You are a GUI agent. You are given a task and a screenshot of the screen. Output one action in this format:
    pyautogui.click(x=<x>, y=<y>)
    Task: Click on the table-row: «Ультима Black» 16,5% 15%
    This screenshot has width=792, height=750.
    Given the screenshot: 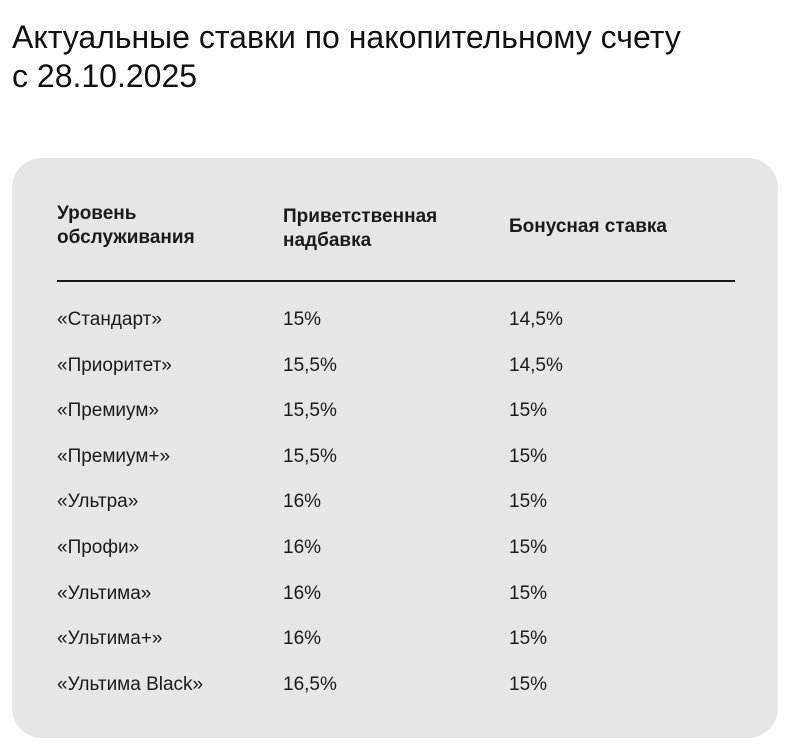 What is the action you would take?
    pyautogui.click(x=395, y=685)
    